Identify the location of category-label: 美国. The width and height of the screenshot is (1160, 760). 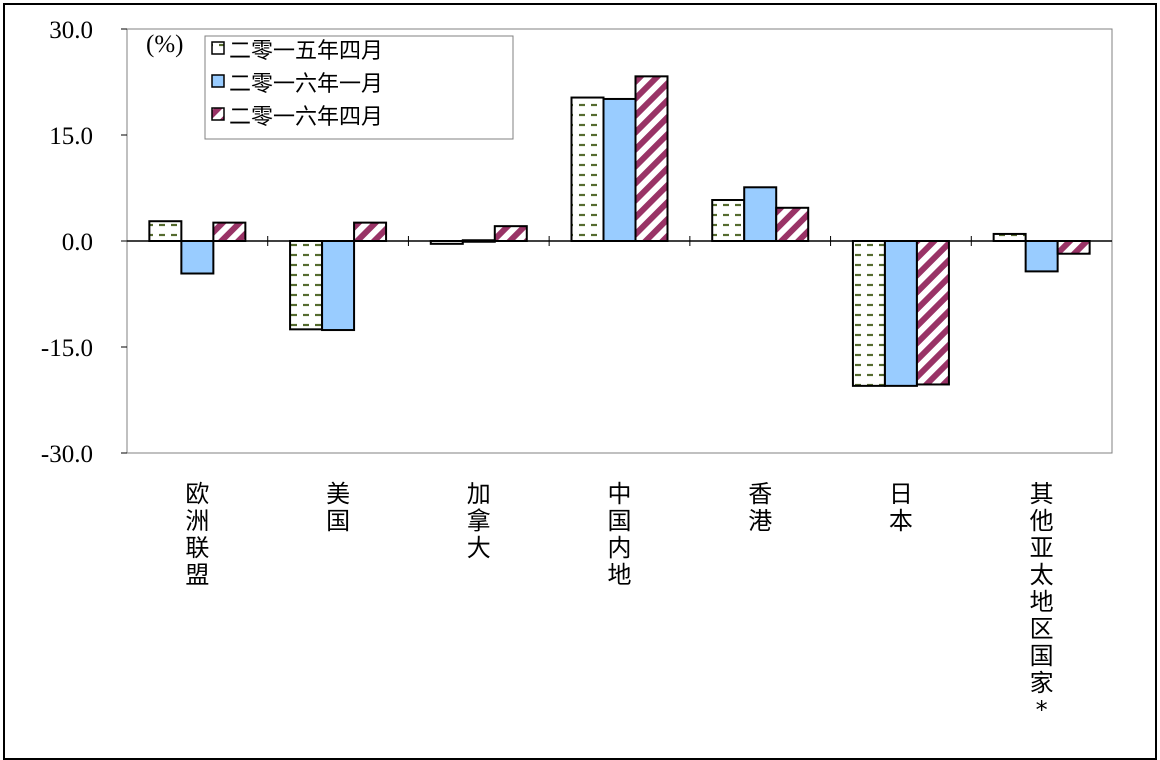
(338, 507).